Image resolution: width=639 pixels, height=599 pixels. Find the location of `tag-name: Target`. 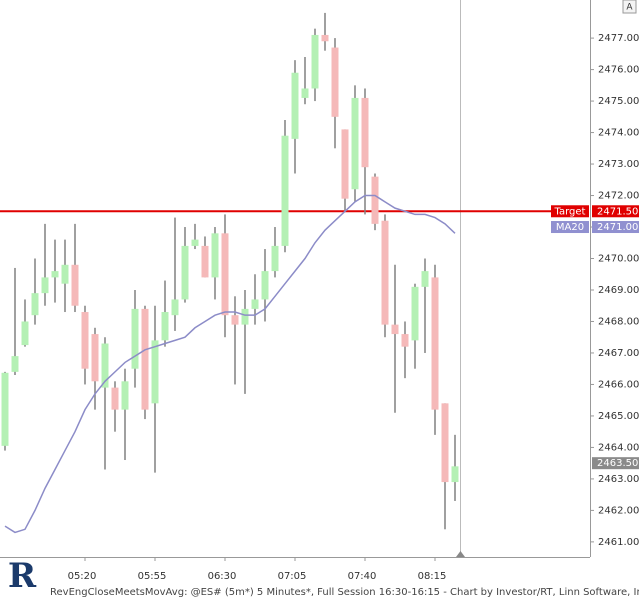

tag-name: Target is located at coordinates (570, 211).